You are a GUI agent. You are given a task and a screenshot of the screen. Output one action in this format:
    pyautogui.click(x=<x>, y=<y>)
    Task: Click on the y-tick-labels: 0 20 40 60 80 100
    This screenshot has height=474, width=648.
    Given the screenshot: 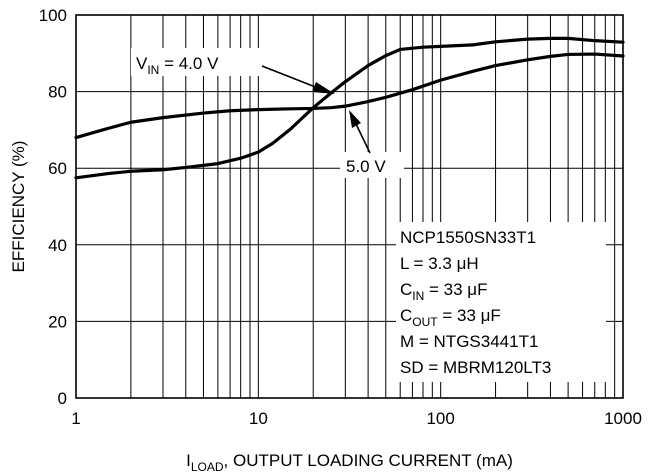 What is the action you would take?
    pyautogui.click(x=53, y=207)
    